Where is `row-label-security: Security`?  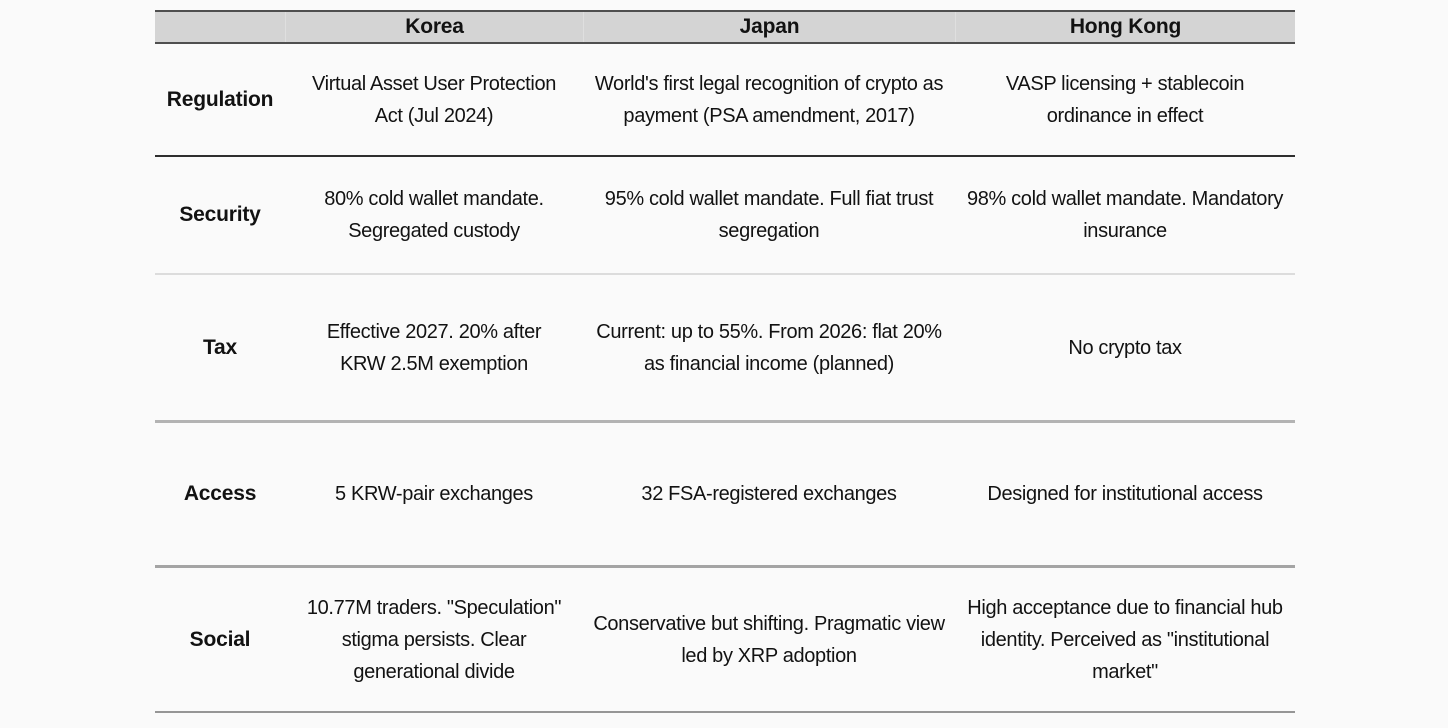
row-label-security: Security is located at coordinates (220, 214).